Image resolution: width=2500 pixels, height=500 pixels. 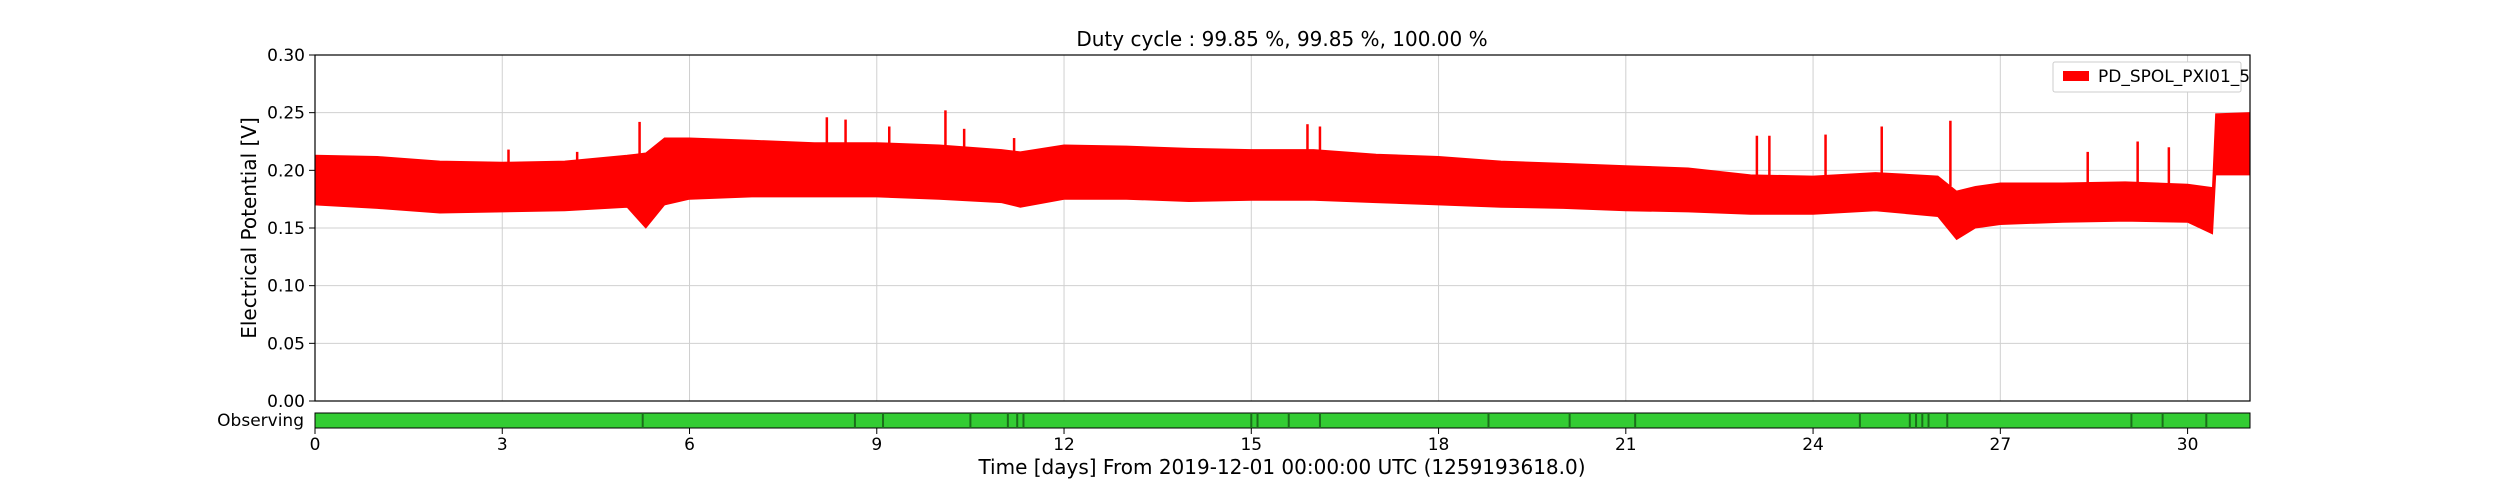 What do you see at coordinates (876, 445) in the screenshot?
I see `x-tick-label: 9` at bounding box center [876, 445].